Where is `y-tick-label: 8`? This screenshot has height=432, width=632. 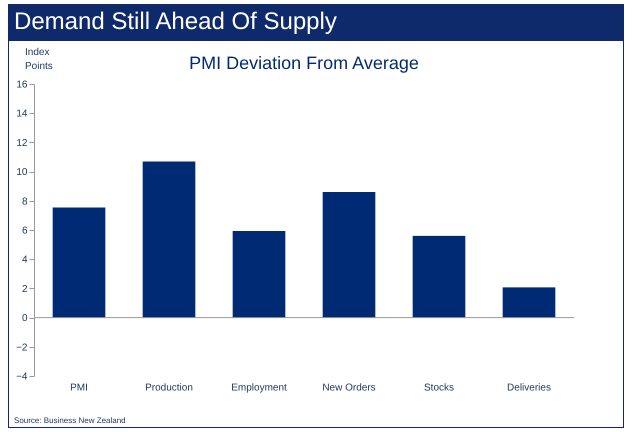 y-tick-label: 8 is located at coordinates (25, 202).